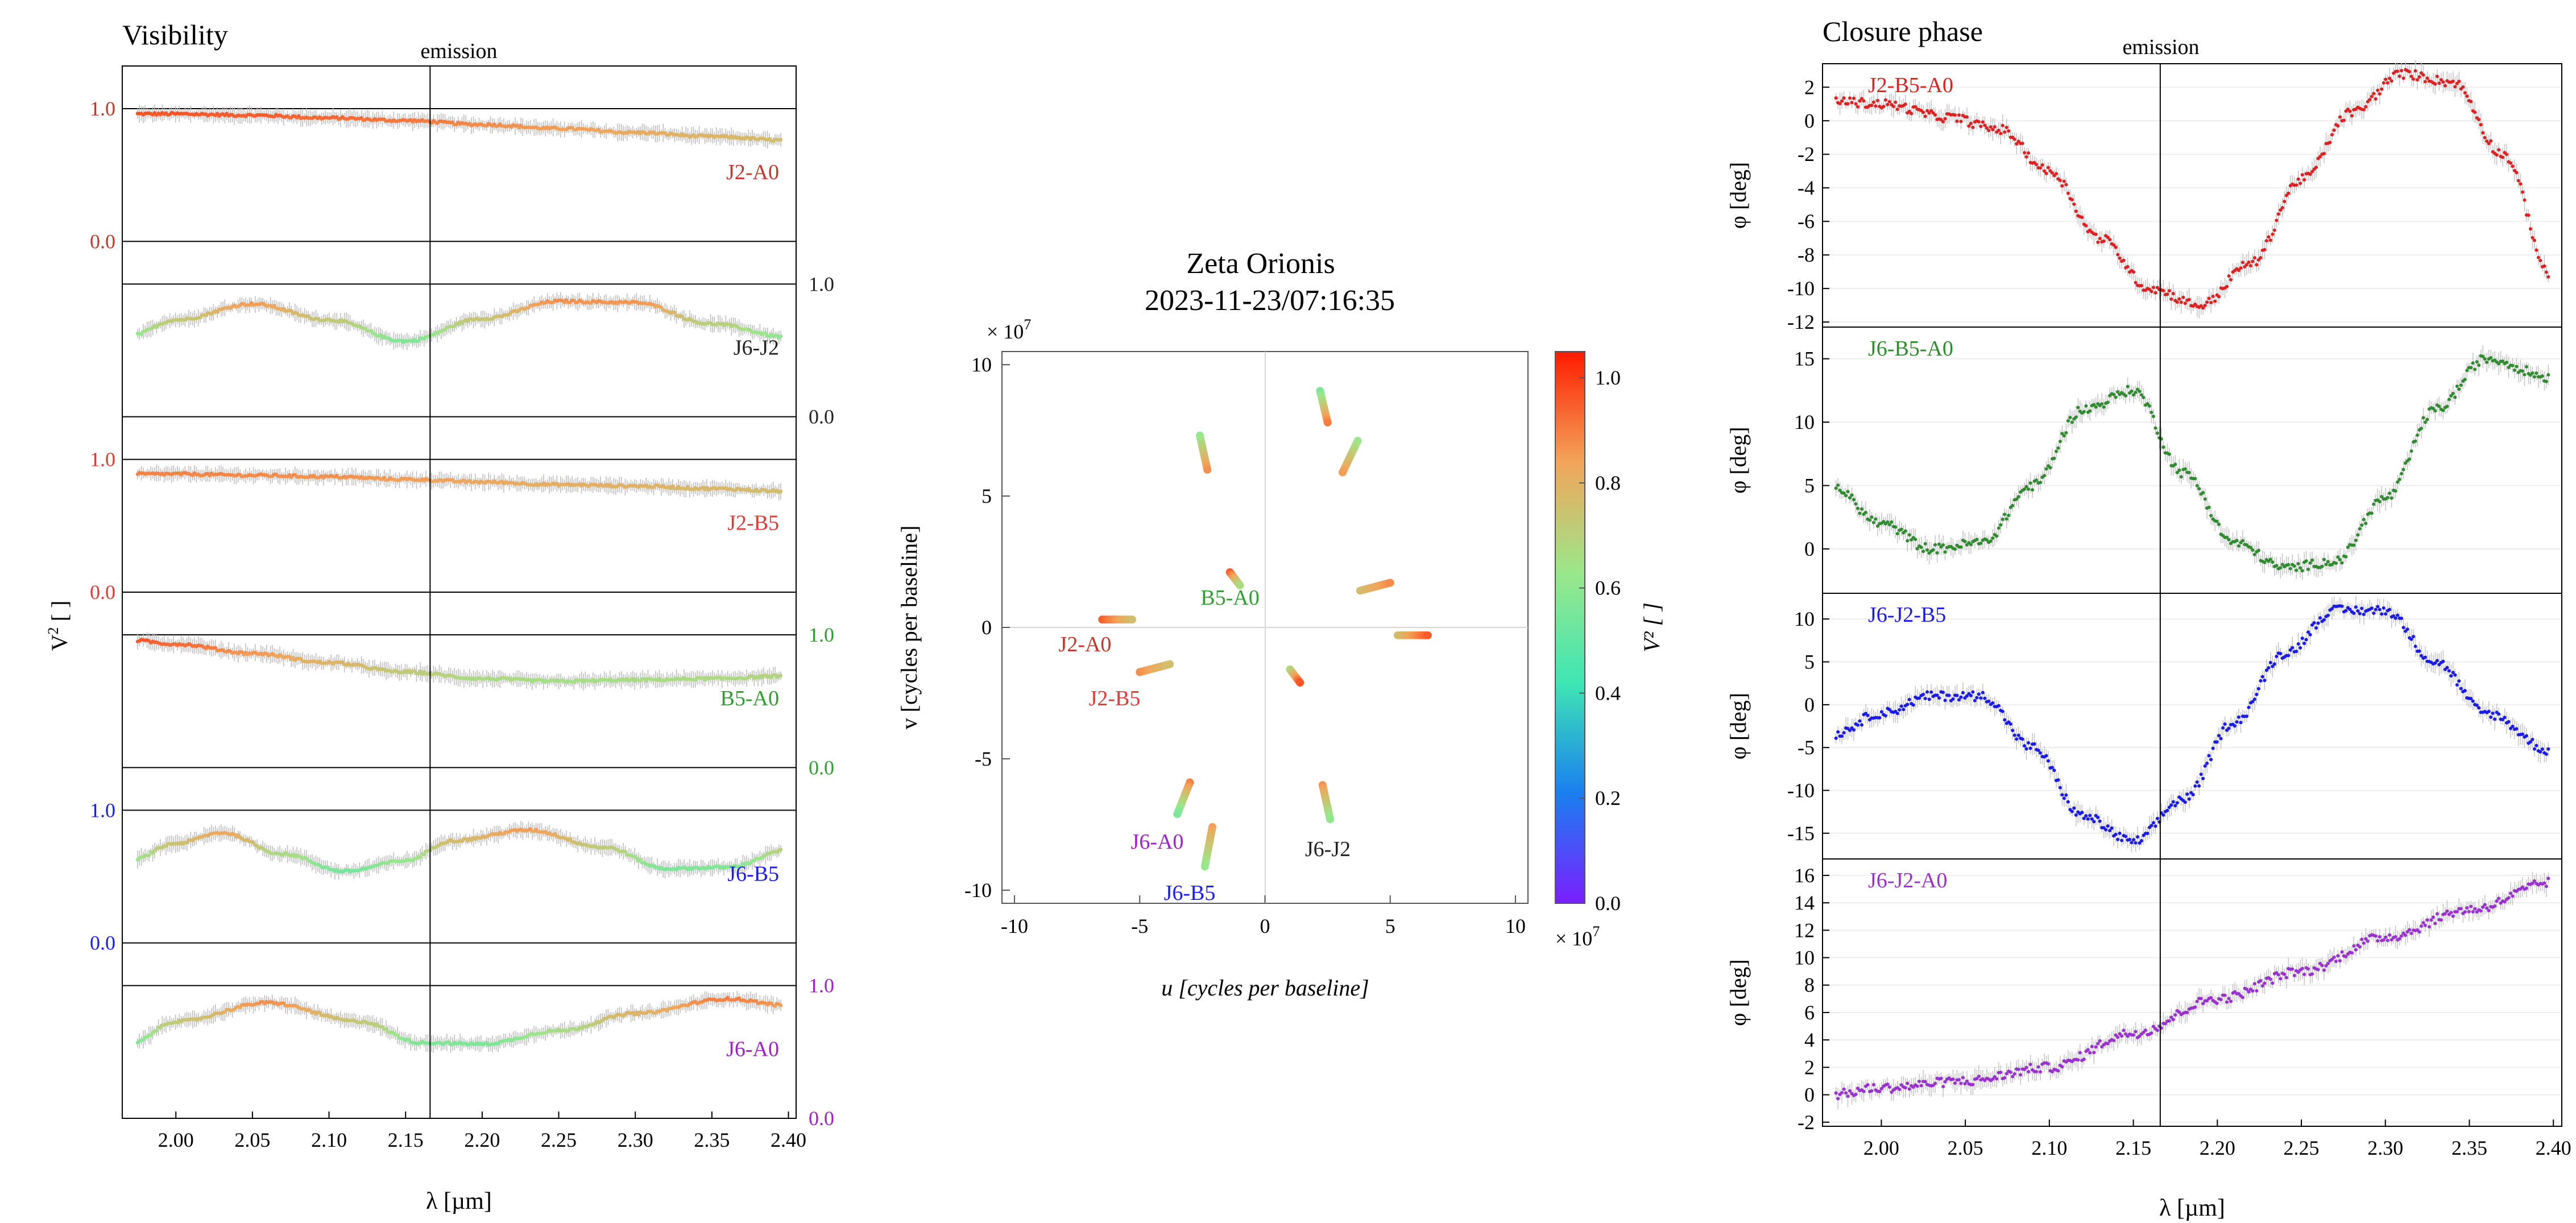  Describe the element at coordinates (482, 1140) in the screenshot. I see `visibility-x-tick-label: 2.20` at that location.